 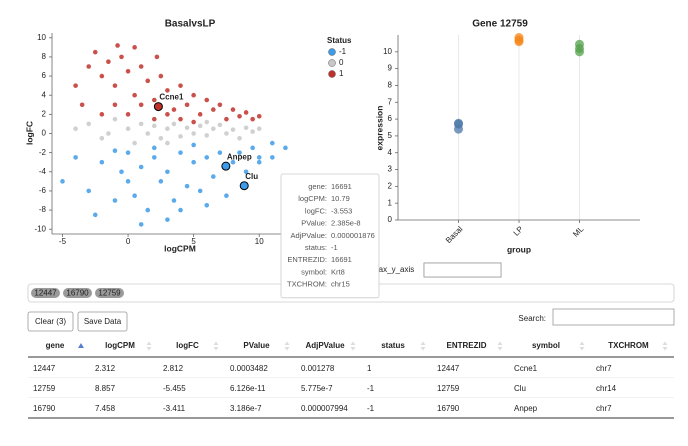 I want to click on column-header: TXCHROM, so click(x=628, y=345).